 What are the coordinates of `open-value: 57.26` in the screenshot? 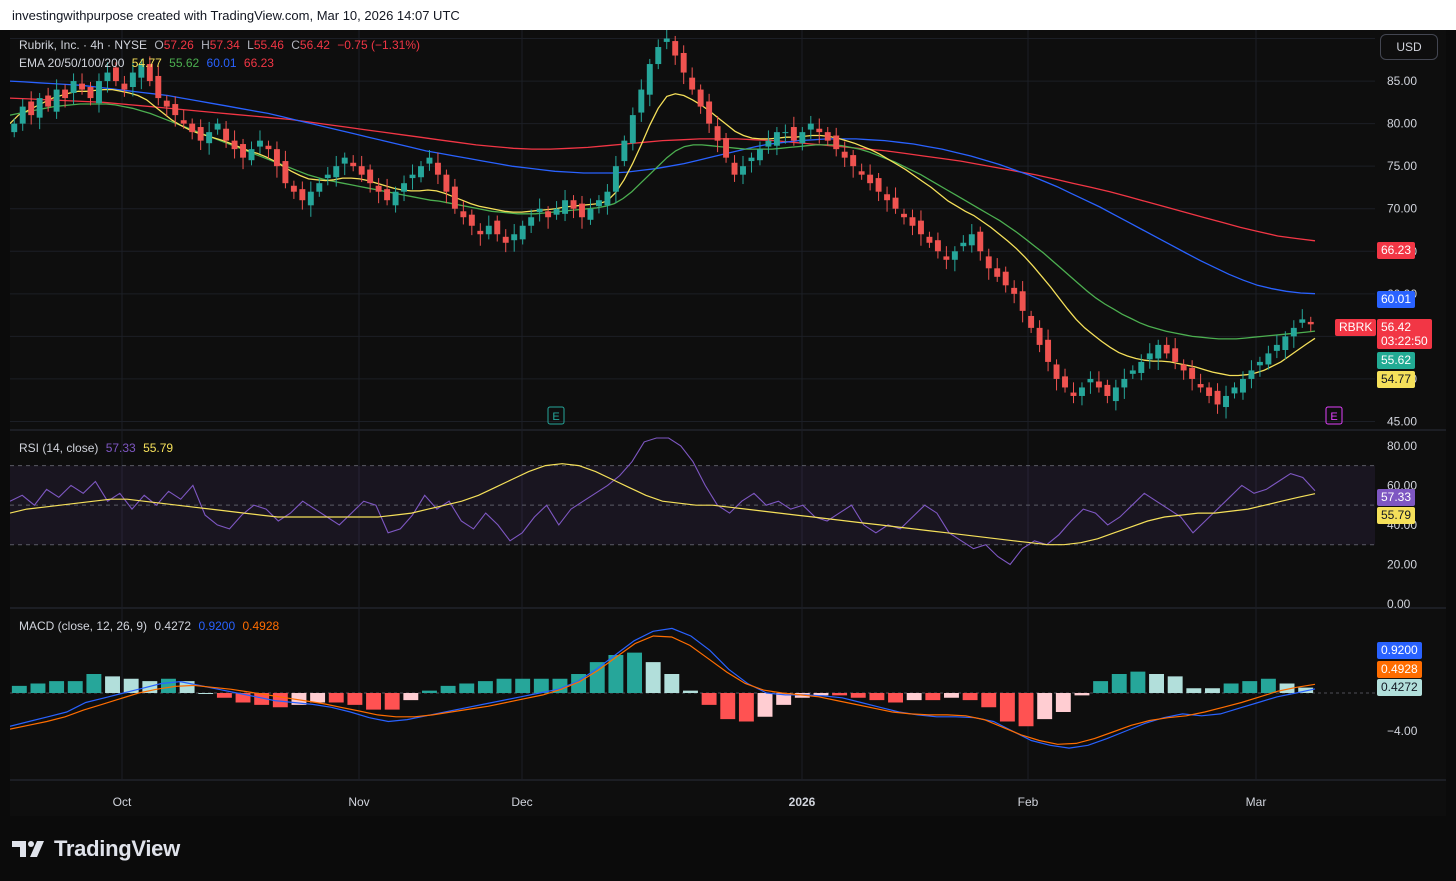 It's located at (178, 45).